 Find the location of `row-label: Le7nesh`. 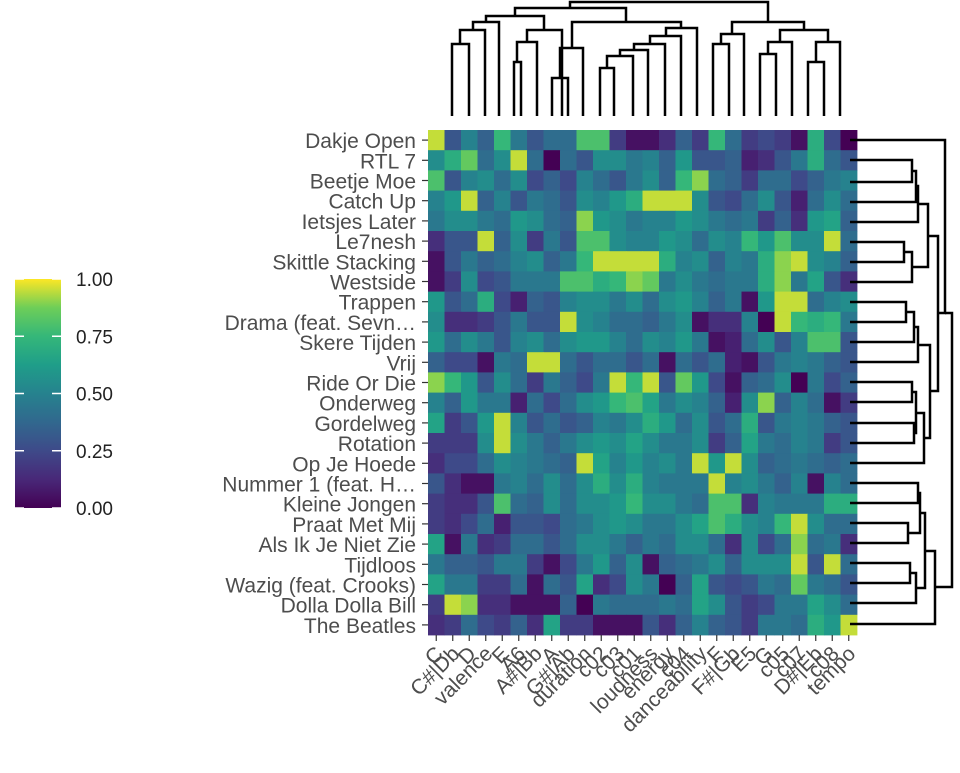

row-label: Le7nesh is located at coordinates (375, 242).